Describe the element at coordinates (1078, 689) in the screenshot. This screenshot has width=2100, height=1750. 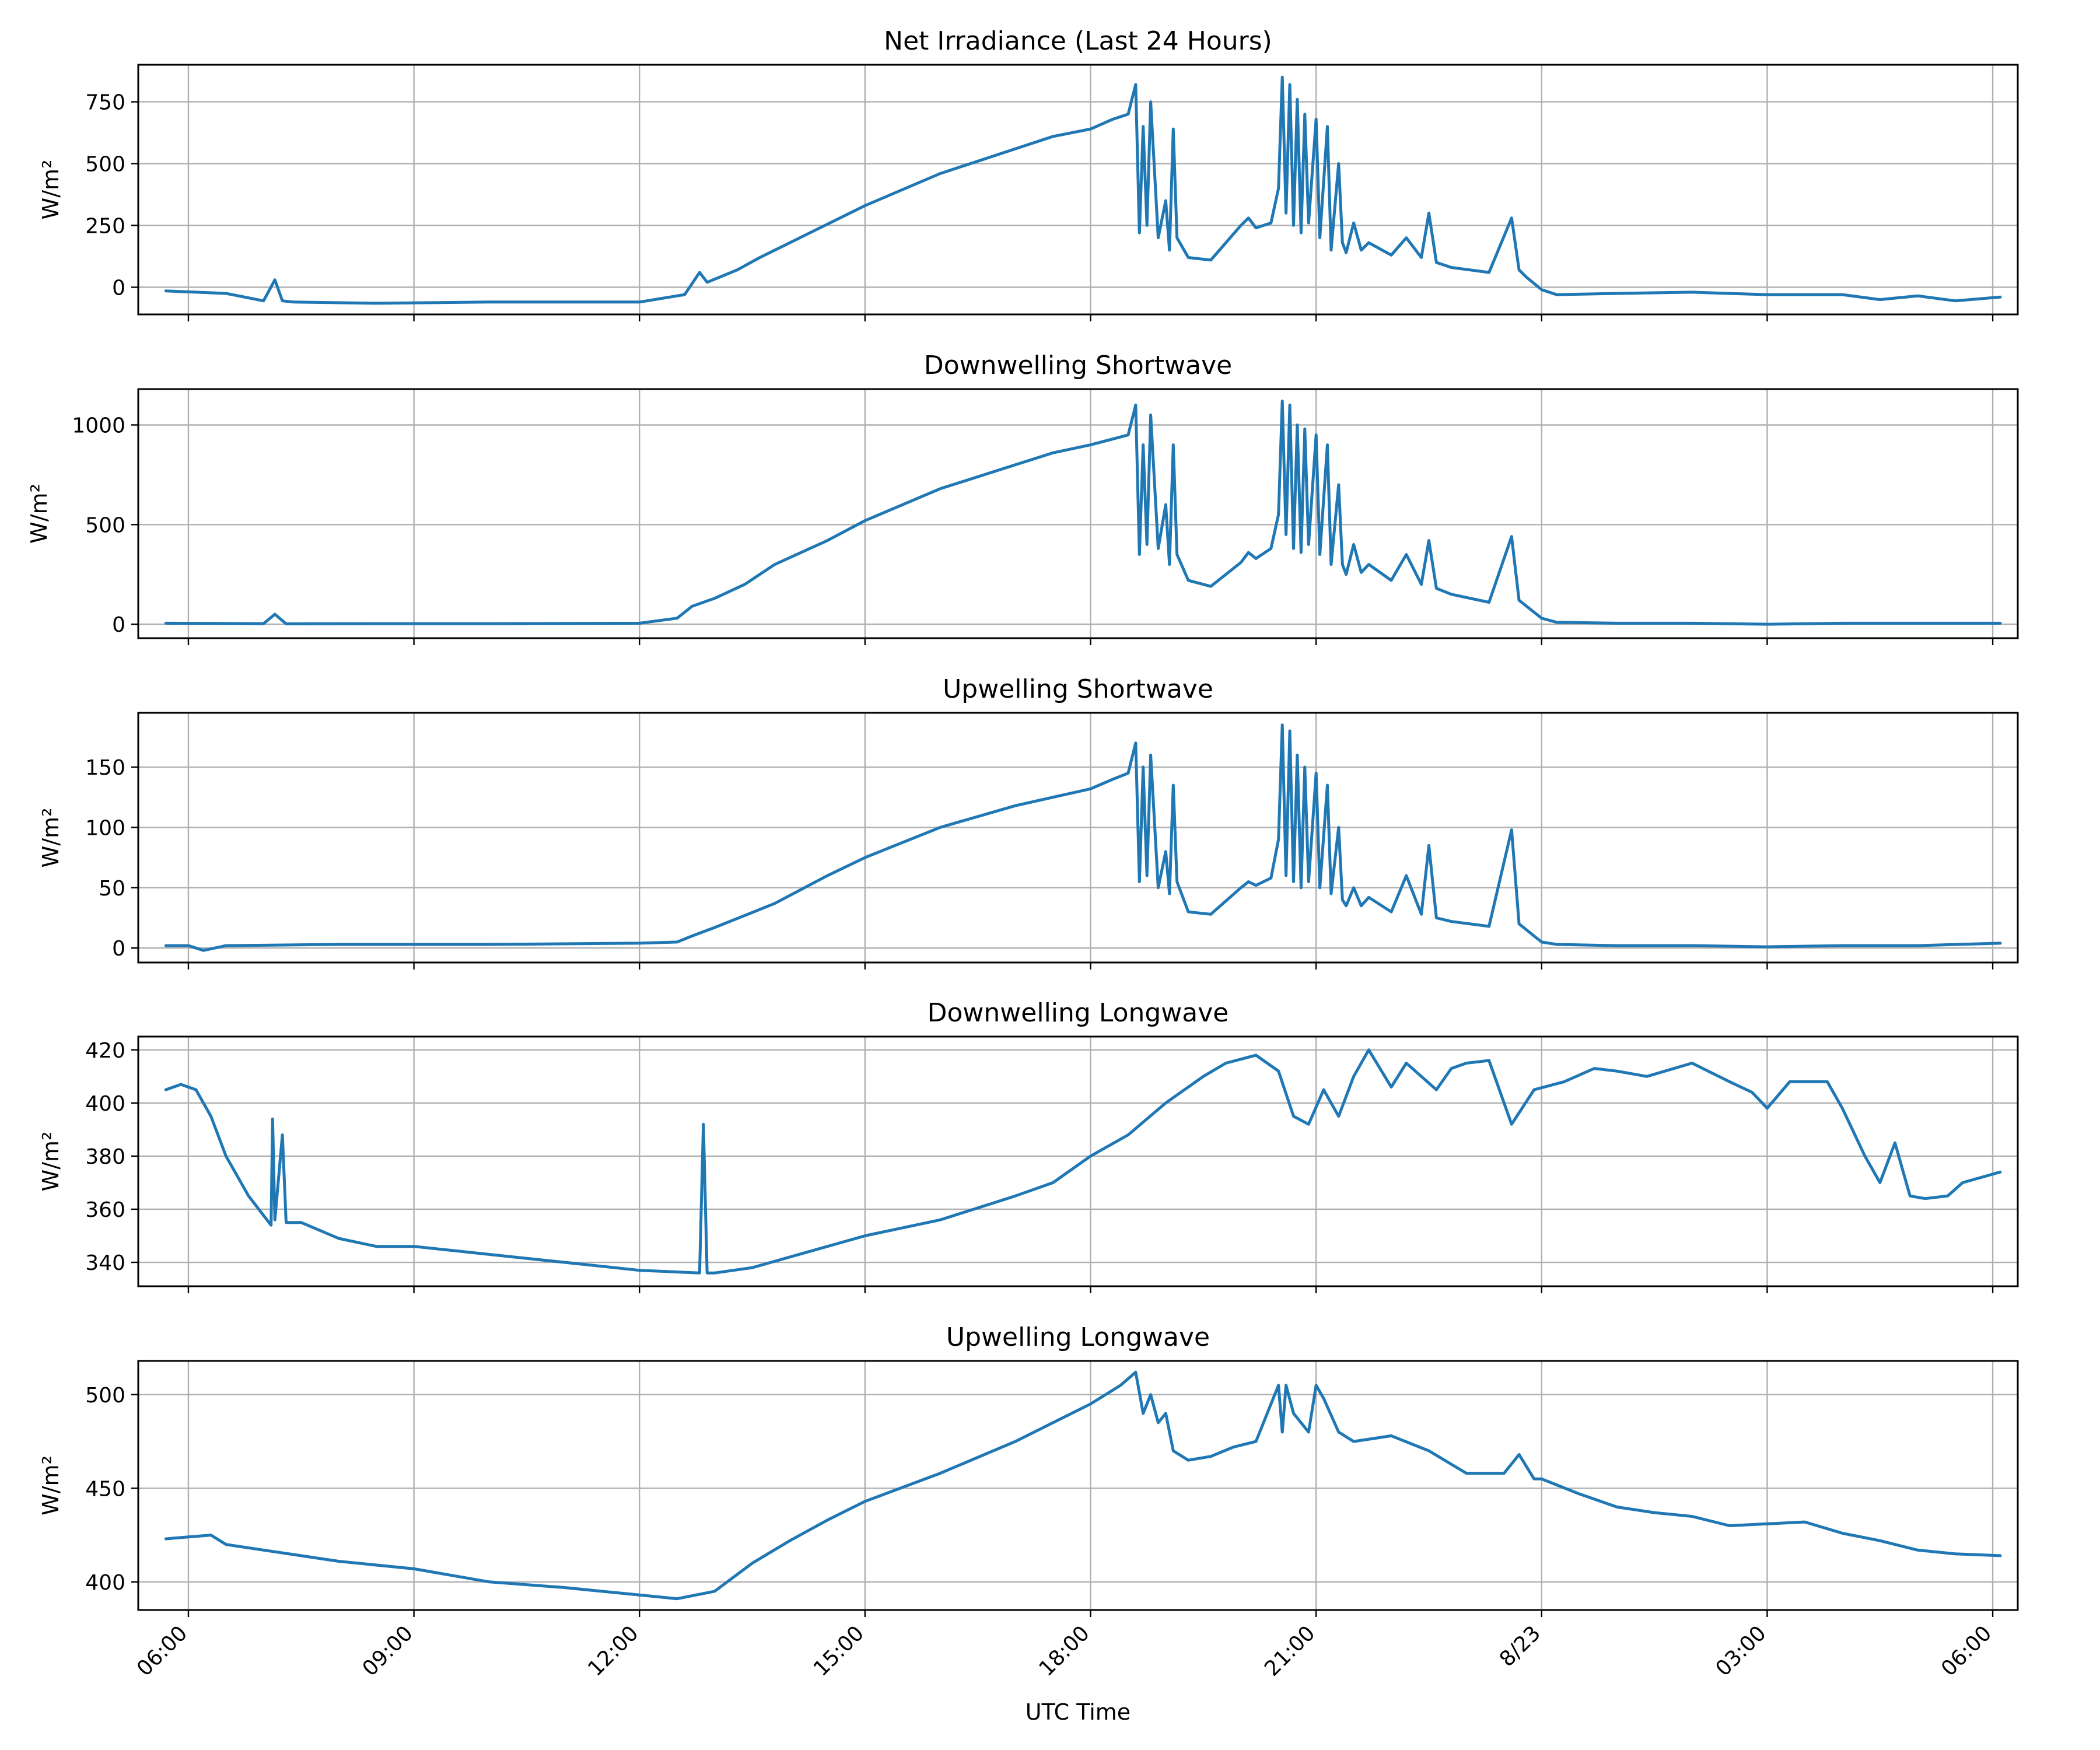
I see `panel-title: Upwelling Shortwave` at that location.